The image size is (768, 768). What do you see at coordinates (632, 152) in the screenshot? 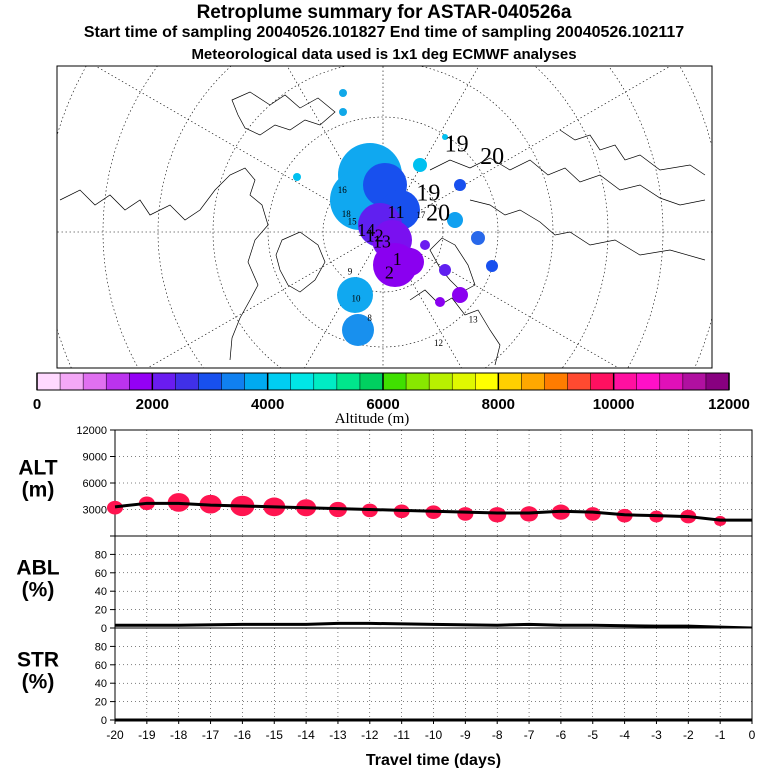
I see `coastline-asia-east` at bounding box center [632, 152].